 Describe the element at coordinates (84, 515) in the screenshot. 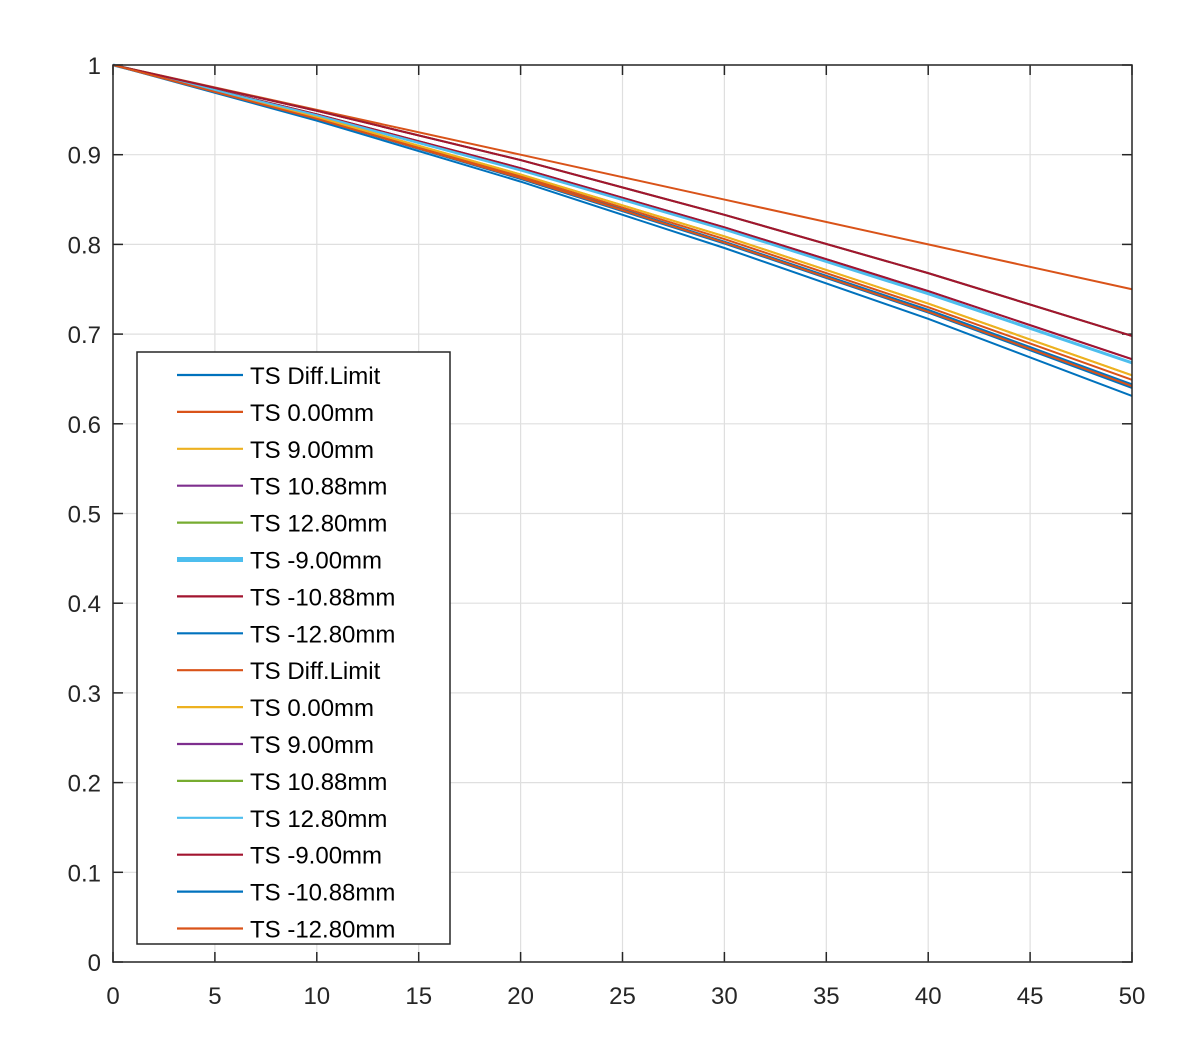

I see `y-tick-label: 0.5` at that location.